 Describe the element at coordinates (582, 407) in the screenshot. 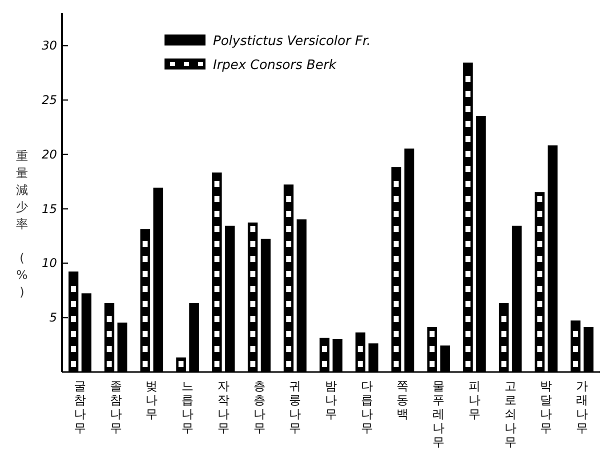

I see `x-tick-label: 가래나무` at that location.